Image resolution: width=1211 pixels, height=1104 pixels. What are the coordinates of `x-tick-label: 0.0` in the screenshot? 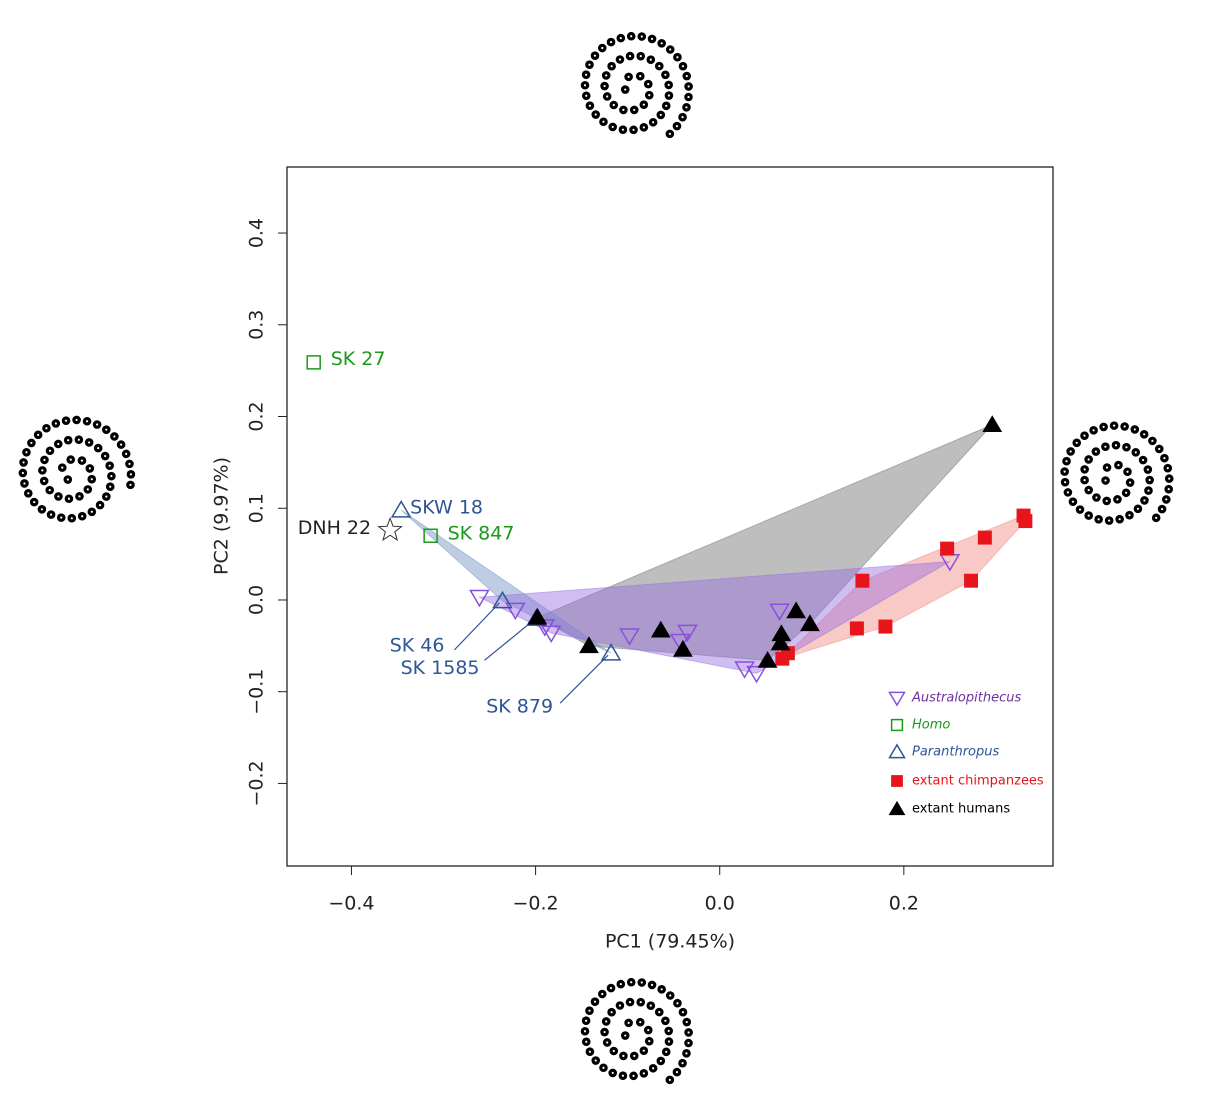 It's located at (720, 904).